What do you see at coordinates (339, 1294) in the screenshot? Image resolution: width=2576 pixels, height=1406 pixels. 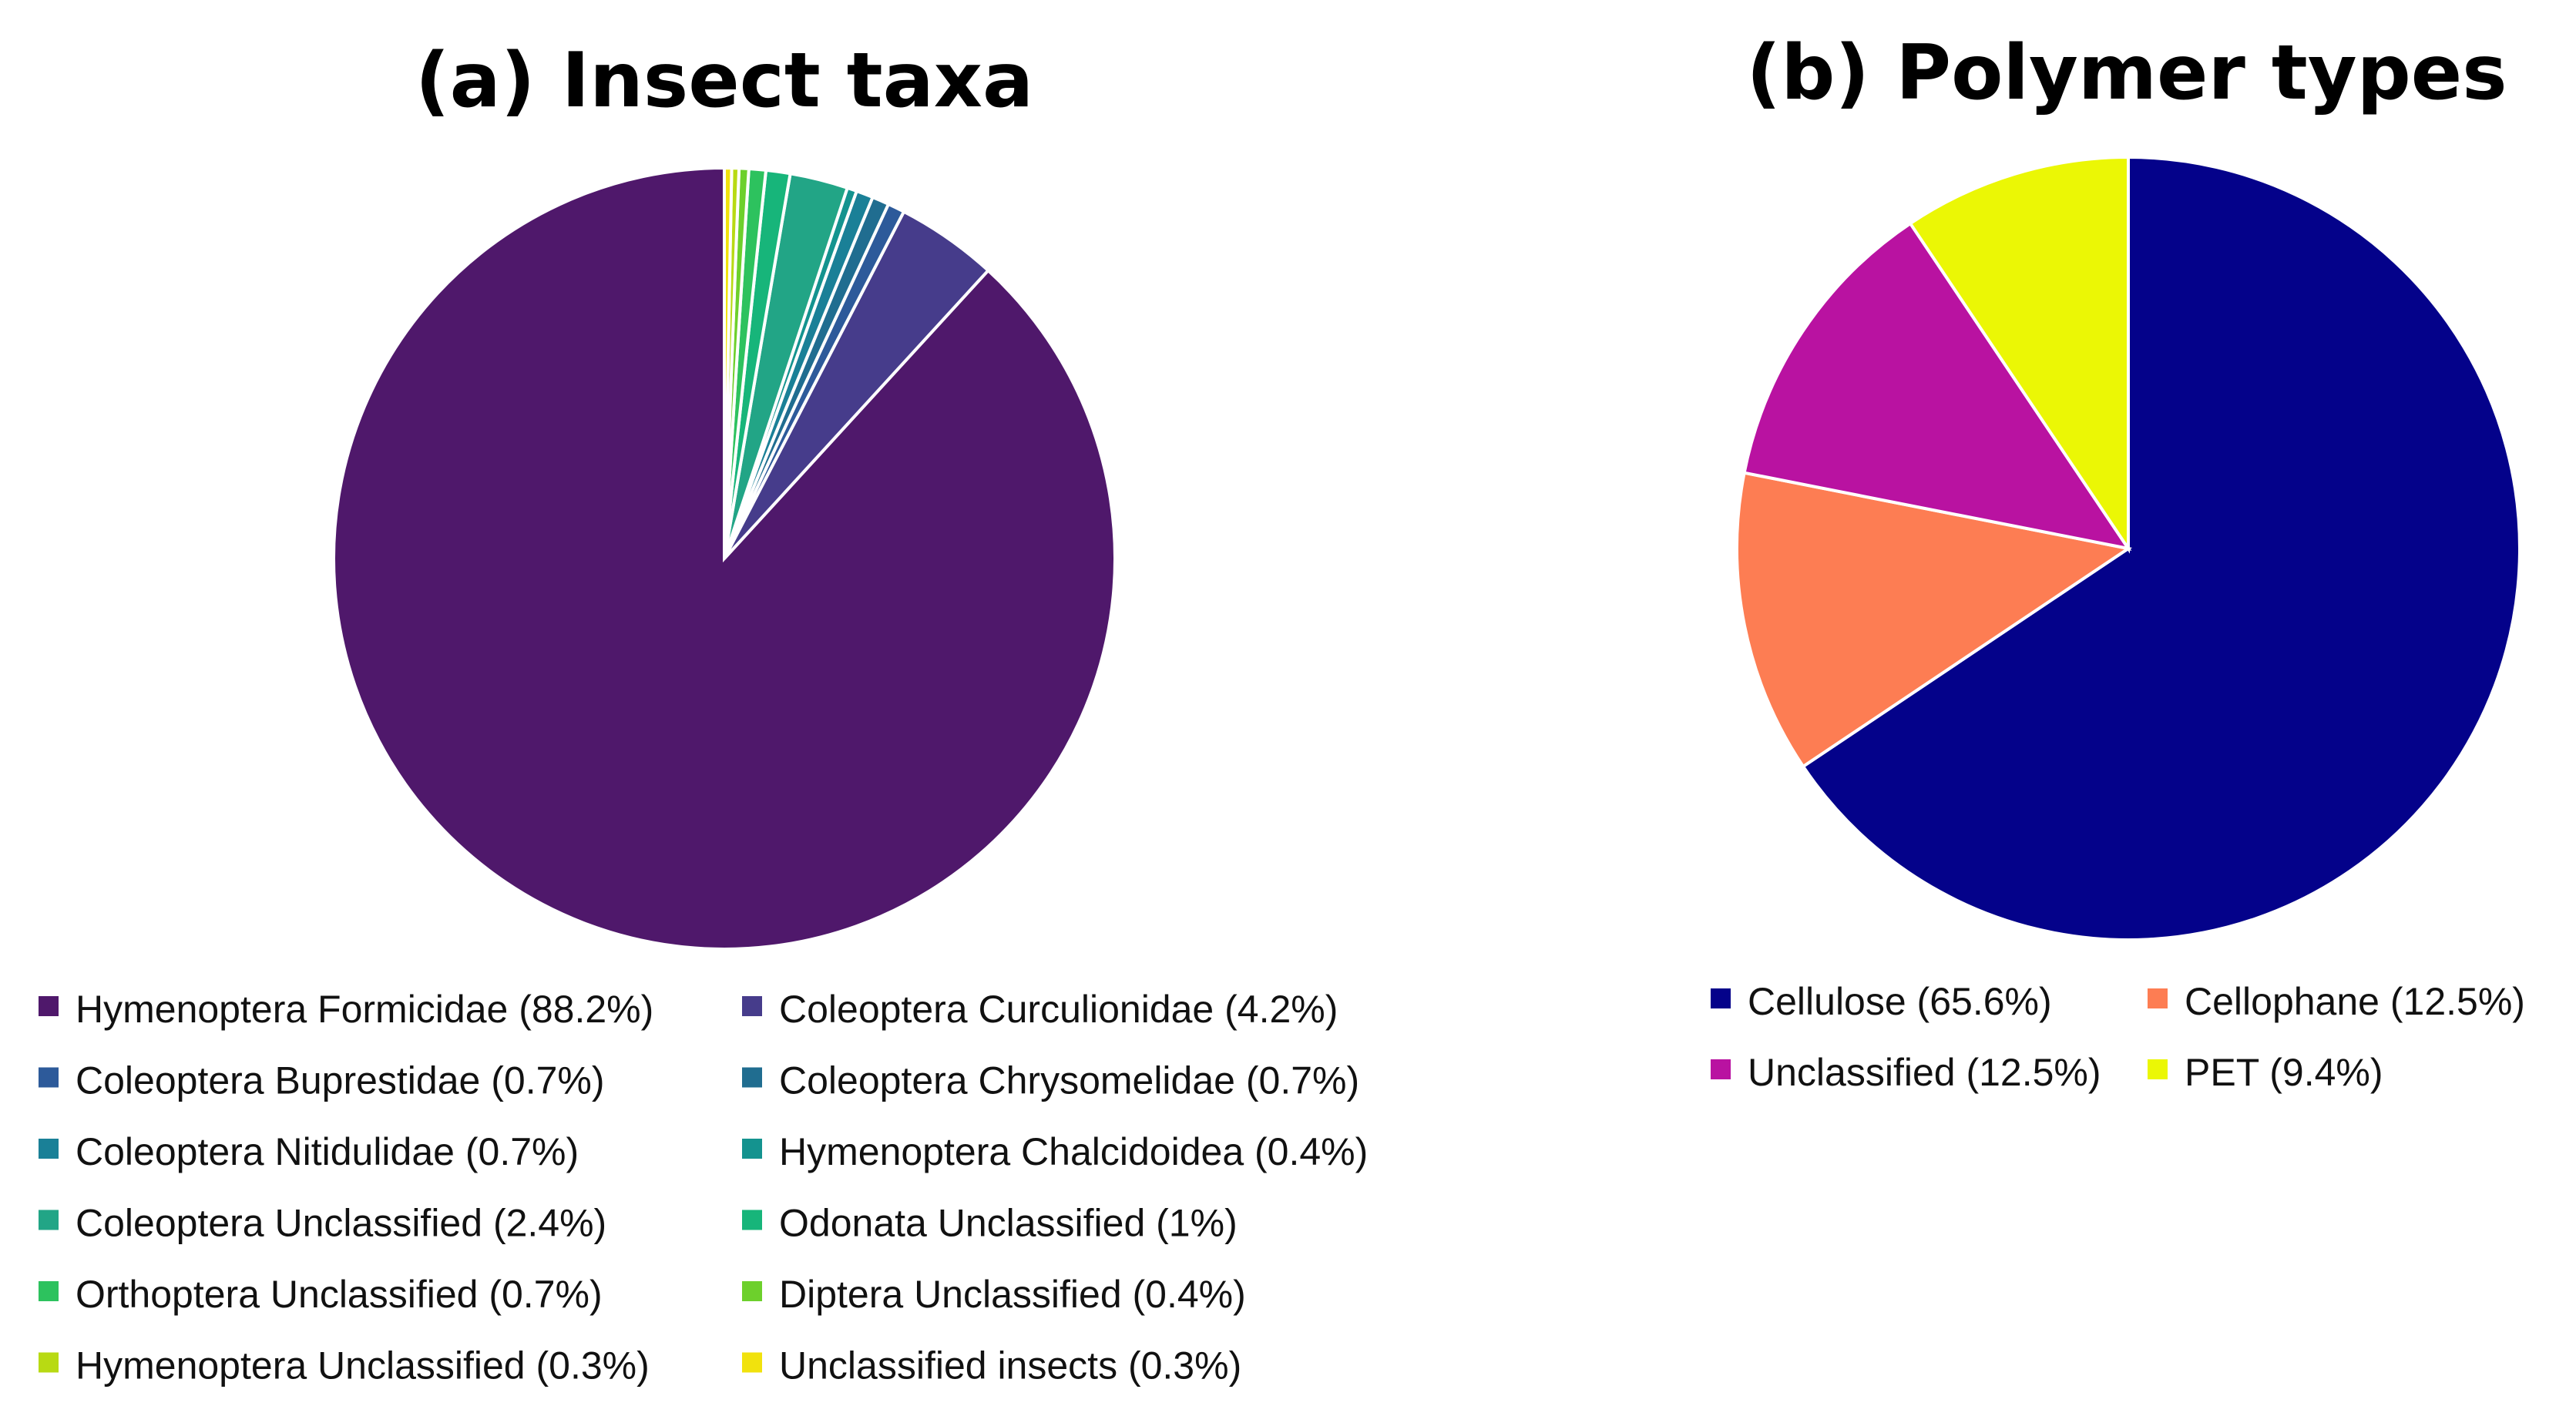 I see `legend-label: Orthoptera Unclassified (0.7%)` at bounding box center [339, 1294].